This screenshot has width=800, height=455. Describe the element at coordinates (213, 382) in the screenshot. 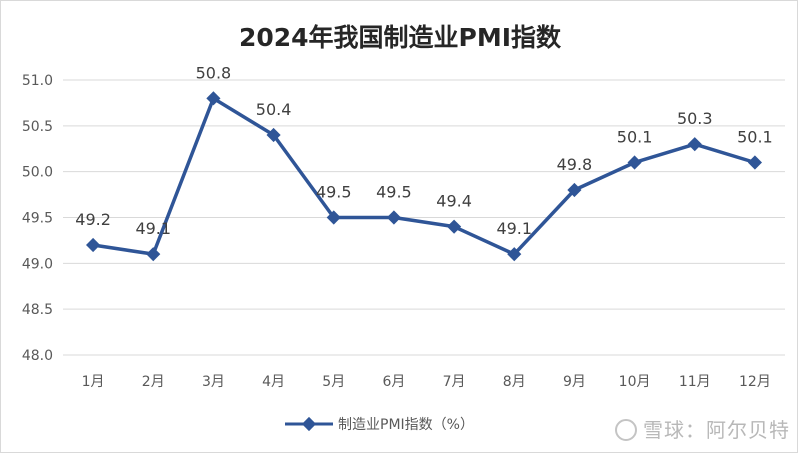

I see `x-tick-label: 3月` at that location.